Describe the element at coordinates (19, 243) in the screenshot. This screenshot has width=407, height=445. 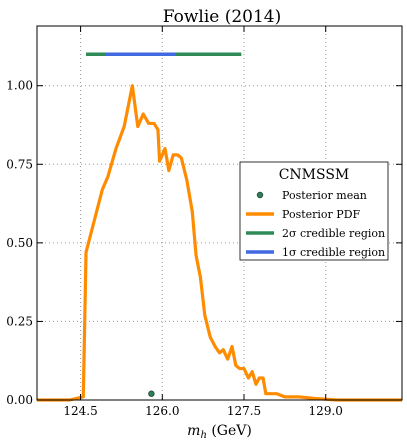
I see `y-tick-label: 0.50` at that location.